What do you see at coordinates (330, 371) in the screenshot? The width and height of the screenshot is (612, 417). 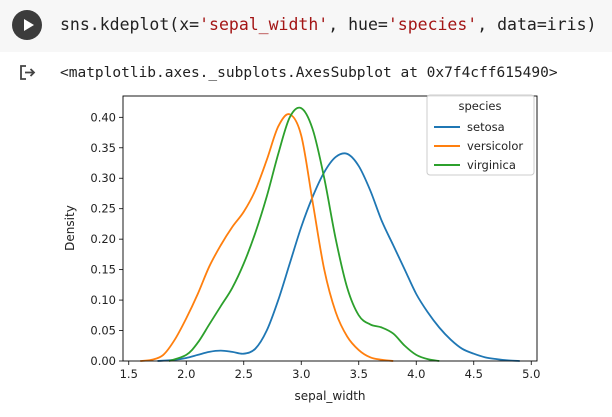 I see `x-axis-ticks: 1.5 2.0 2.5 3.0 3.5 4.0 4.5 5.0` at bounding box center [330, 371].